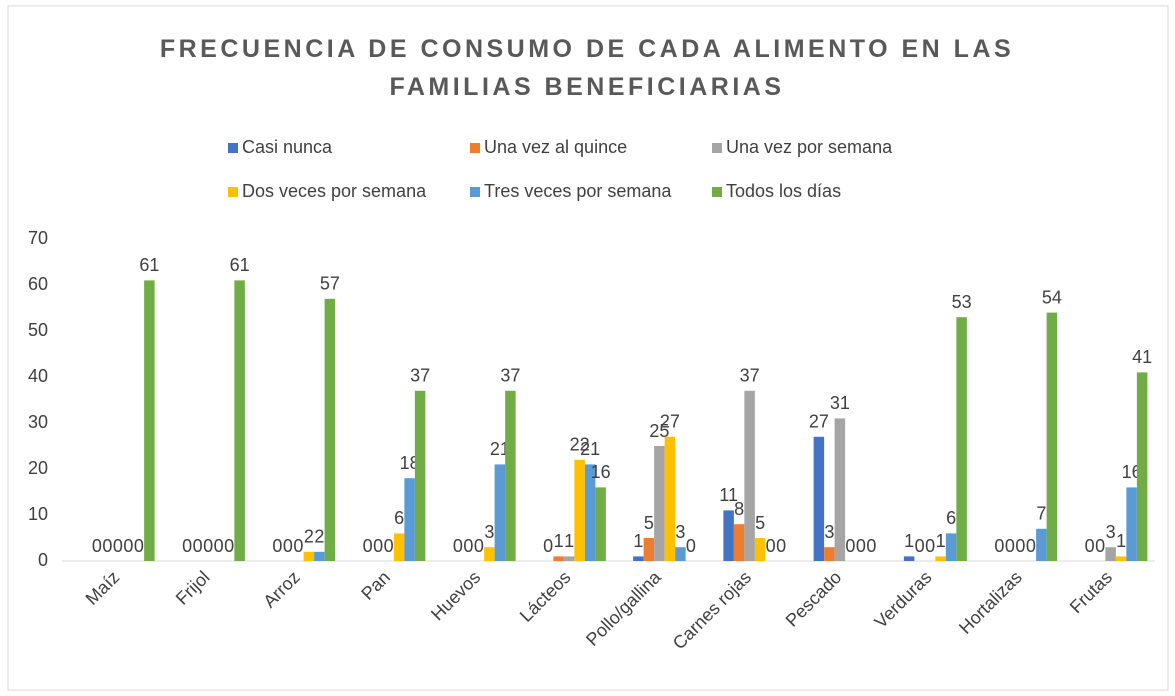 The image size is (1175, 696). I want to click on data-label: 31, so click(840, 403).